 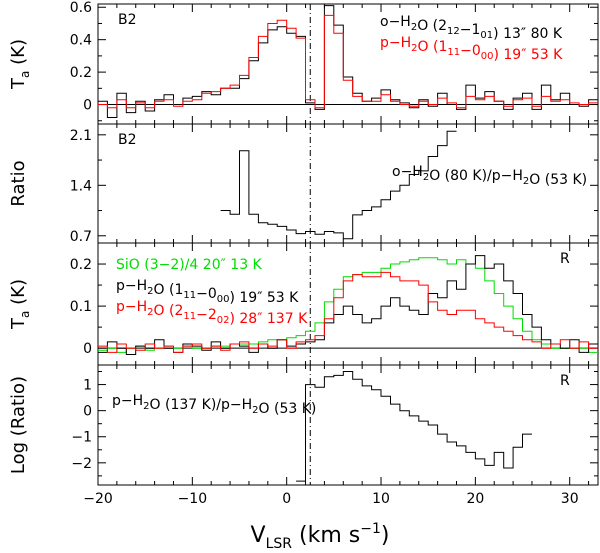 I want to click on legend-entry: p−H2O (211−202) 28″ 137 K, so click(x=212, y=313).